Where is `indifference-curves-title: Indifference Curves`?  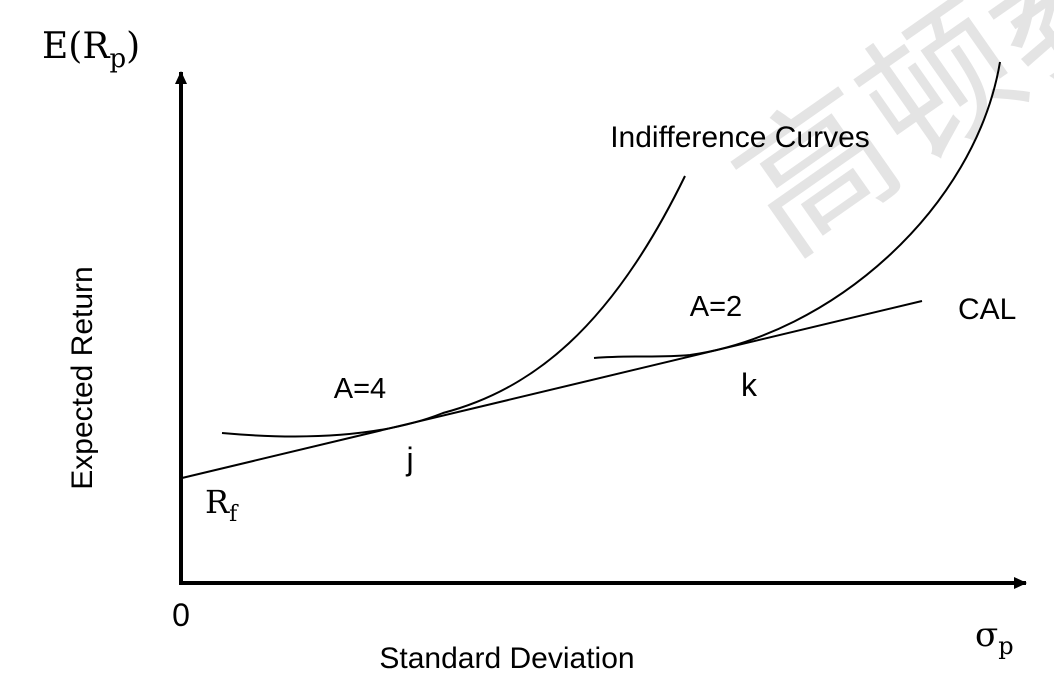 indifference-curves-title: Indifference Curves is located at coordinates (740, 137).